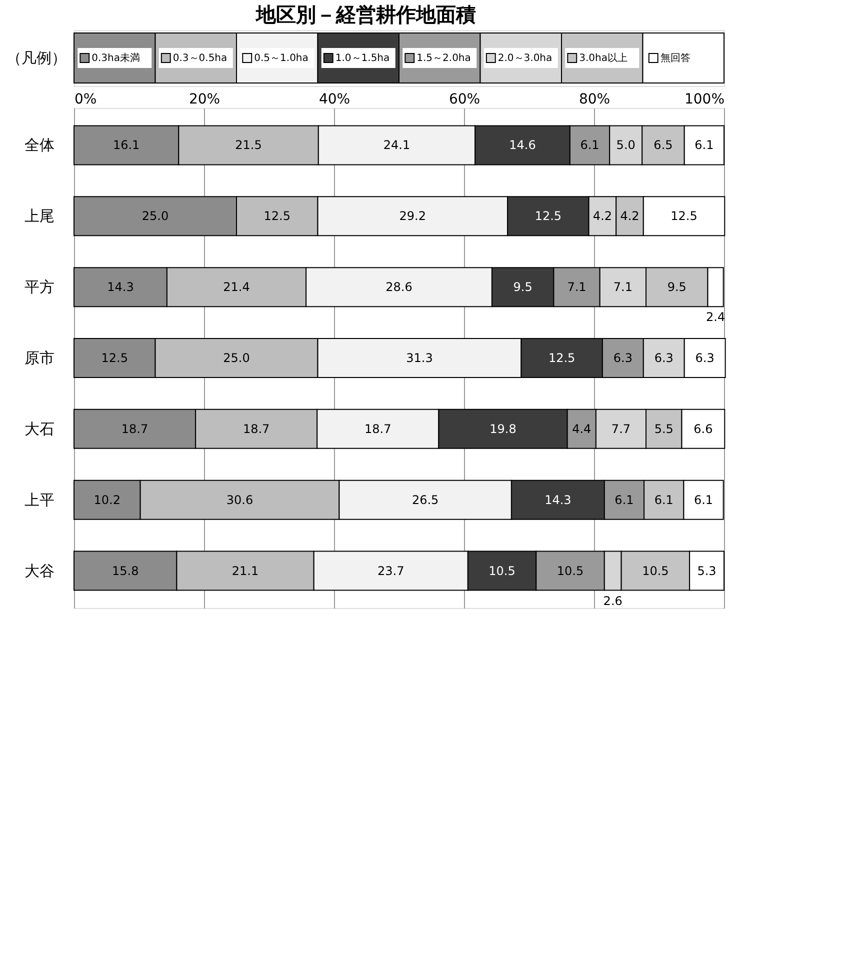 The image size is (864, 976). I want to click on y-tick-label: 原市, so click(39, 358).